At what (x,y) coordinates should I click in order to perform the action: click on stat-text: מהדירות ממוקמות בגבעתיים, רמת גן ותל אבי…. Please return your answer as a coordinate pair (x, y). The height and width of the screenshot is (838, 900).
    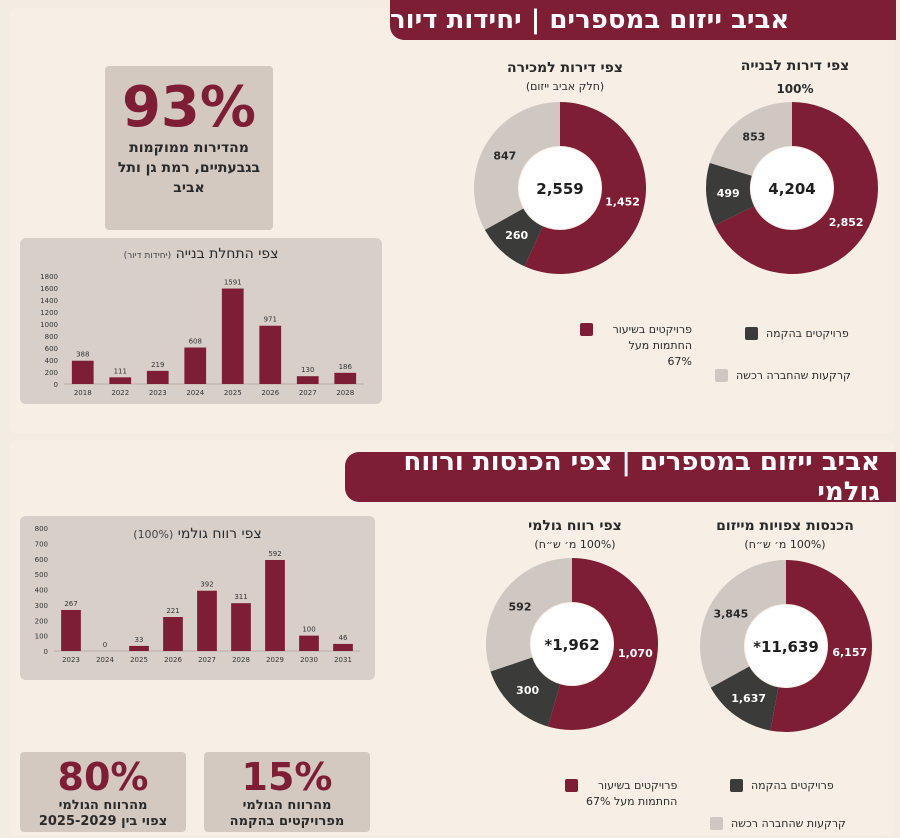
    Looking at the image, I should click on (189, 168).